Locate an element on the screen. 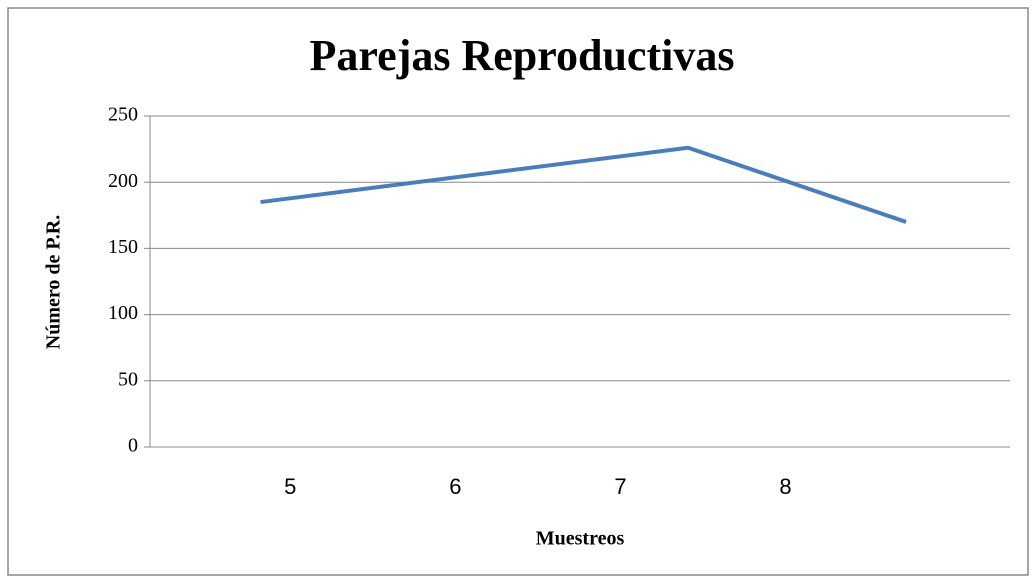 This screenshot has width=1036, height=583. y-tick-label: 0 is located at coordinates (133, 446).